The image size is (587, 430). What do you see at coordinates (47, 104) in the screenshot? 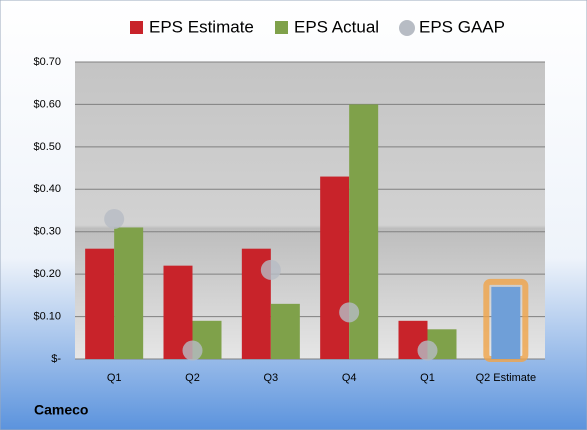
I see `y-tick-label: $0.60` at bounding box center [47, 104].